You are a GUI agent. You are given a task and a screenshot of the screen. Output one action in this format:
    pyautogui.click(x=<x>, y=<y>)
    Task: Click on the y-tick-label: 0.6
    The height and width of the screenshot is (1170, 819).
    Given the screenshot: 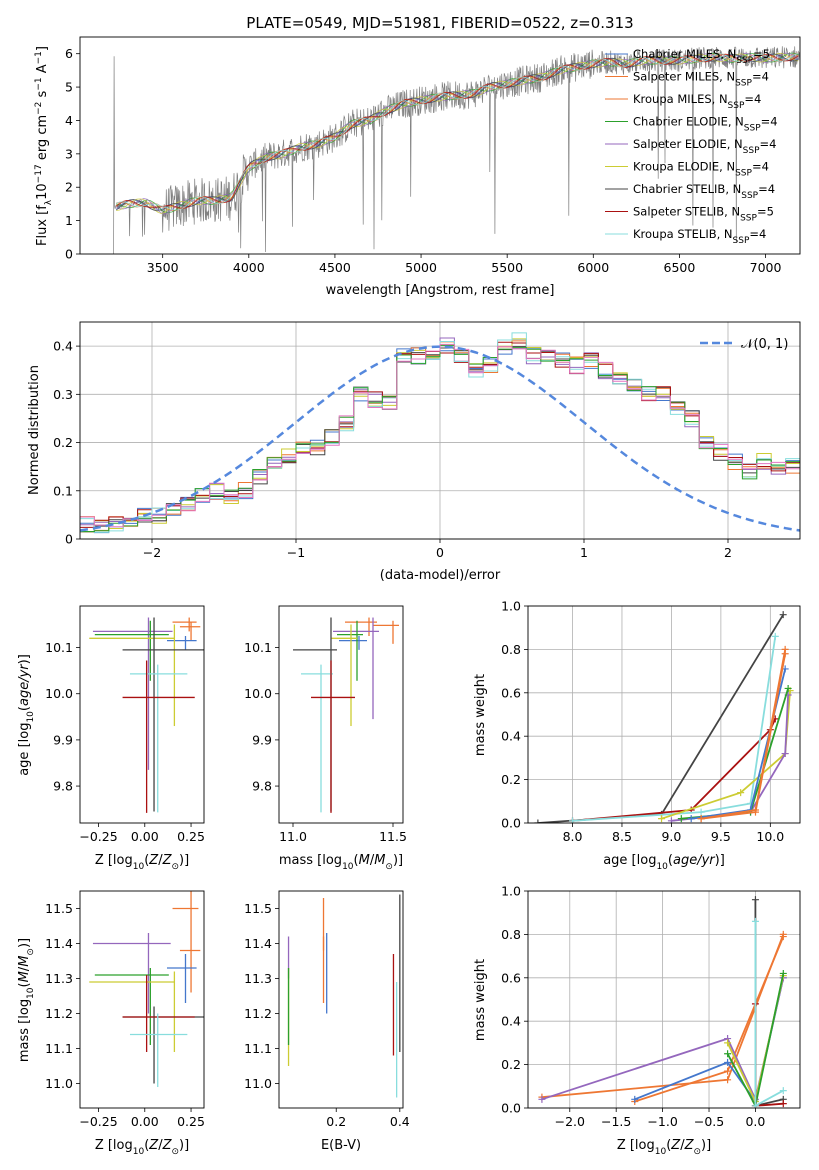 What is the action you would take?
    pyautogui.click(x=511, y=977)
    